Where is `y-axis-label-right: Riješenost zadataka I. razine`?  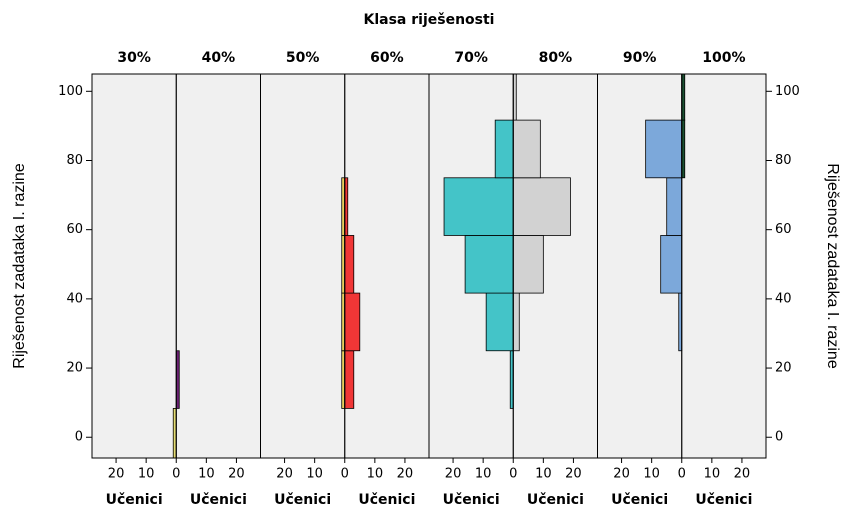 y-axis-label-right: Riješenost zadataka I. razine is located at coordinates (832, 266).